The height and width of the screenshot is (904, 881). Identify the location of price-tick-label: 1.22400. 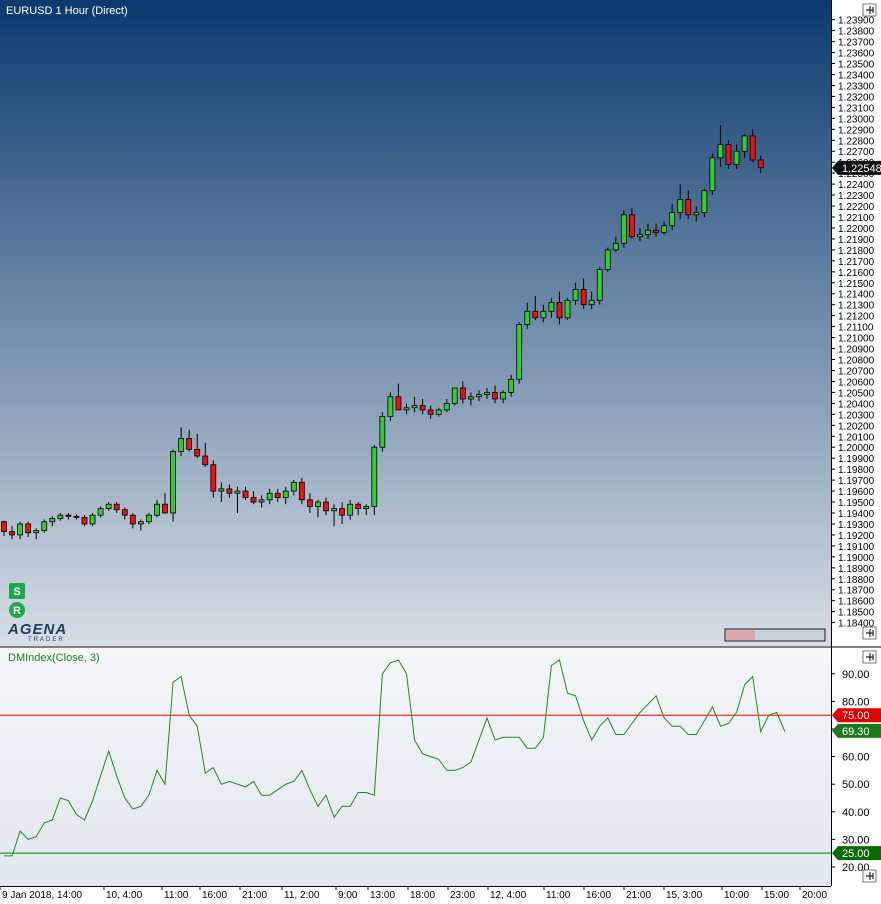
(856, 185).